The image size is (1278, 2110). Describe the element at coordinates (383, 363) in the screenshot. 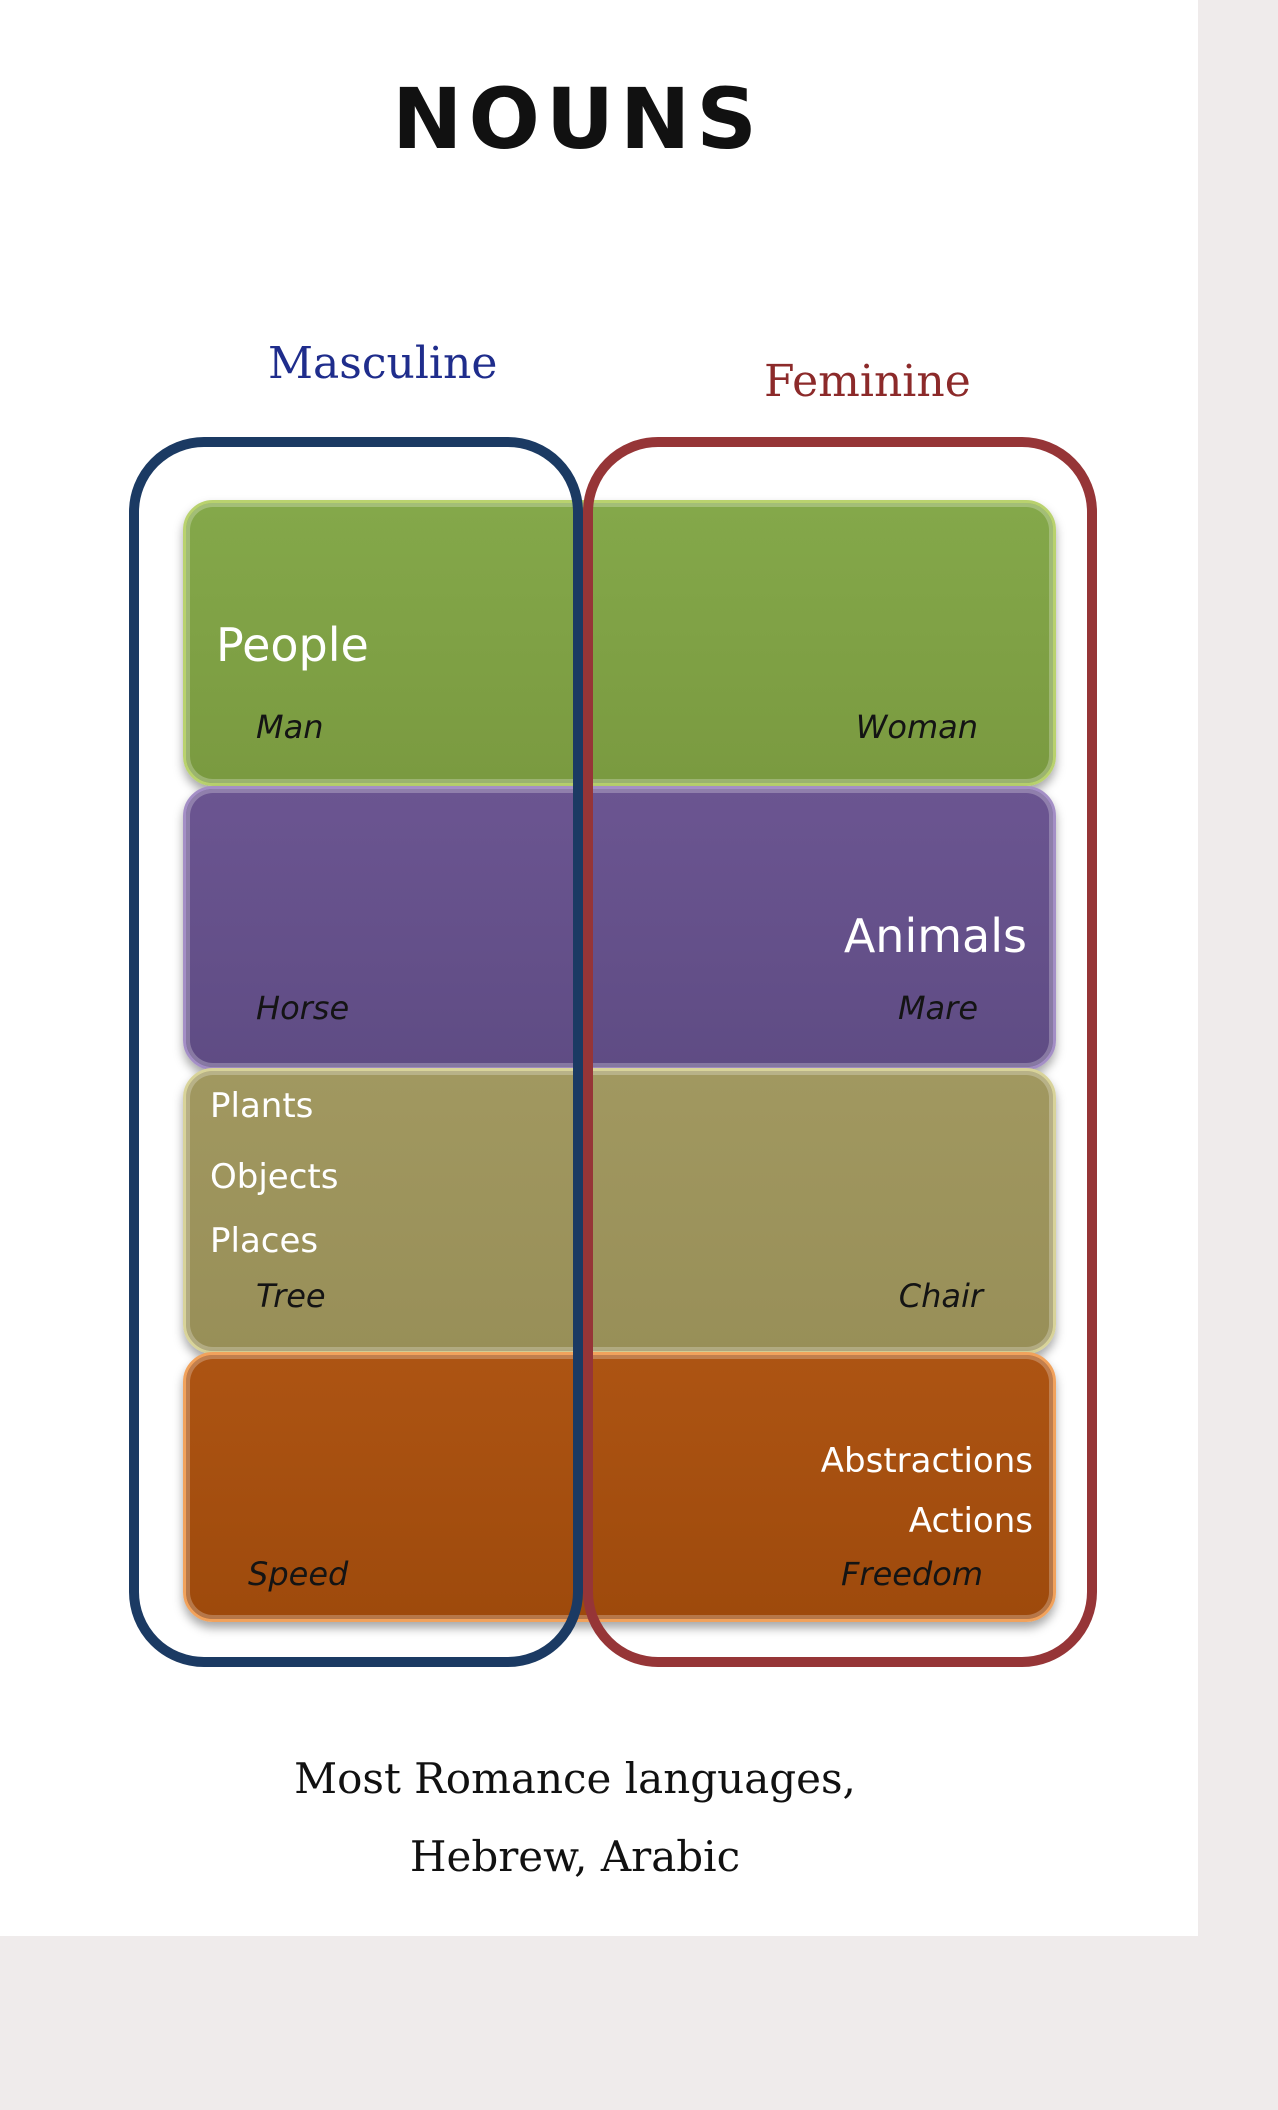

I see `masculine-label: Masculine` at that location.